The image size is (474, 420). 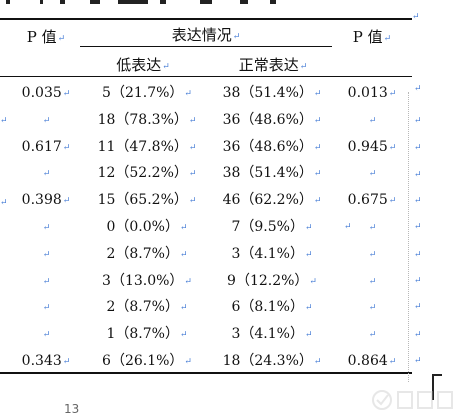 I want to click on cell-low-expression: 18（78.3%）↵, so click(x=147, y=120).